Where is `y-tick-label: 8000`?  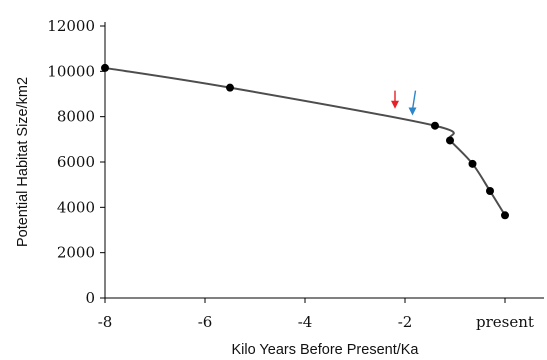
y-tick-label: 8000 is located at coordinates (76, 117).